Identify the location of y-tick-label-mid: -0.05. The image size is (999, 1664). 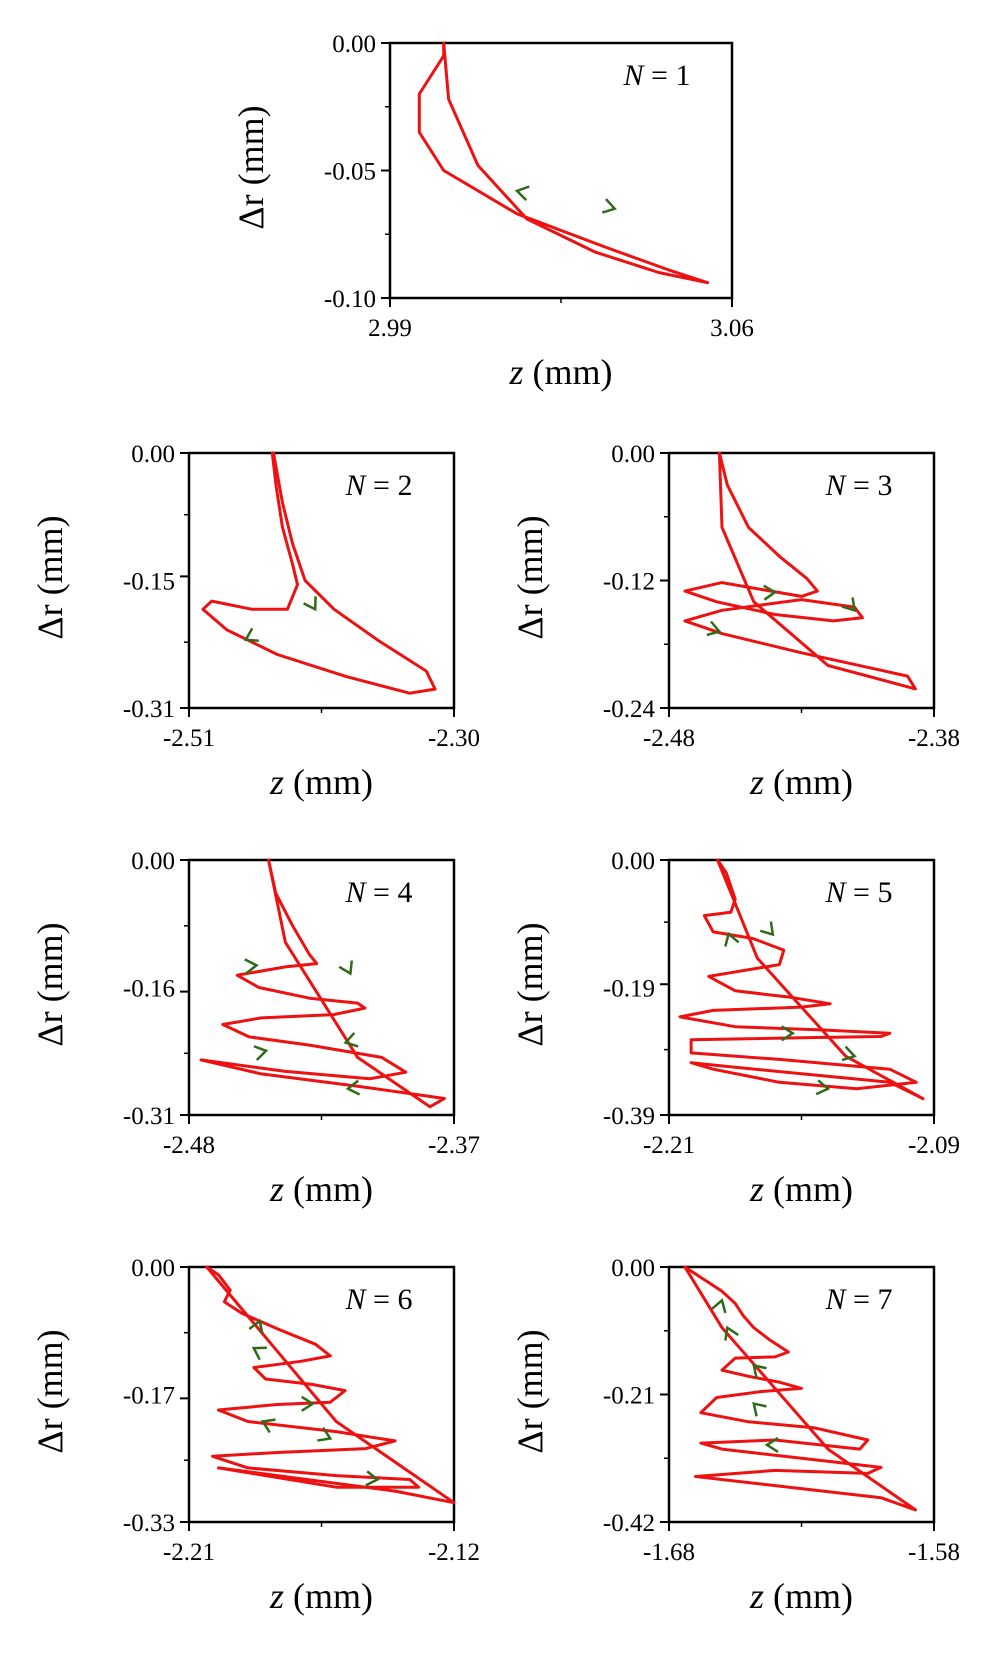
(350, 172).